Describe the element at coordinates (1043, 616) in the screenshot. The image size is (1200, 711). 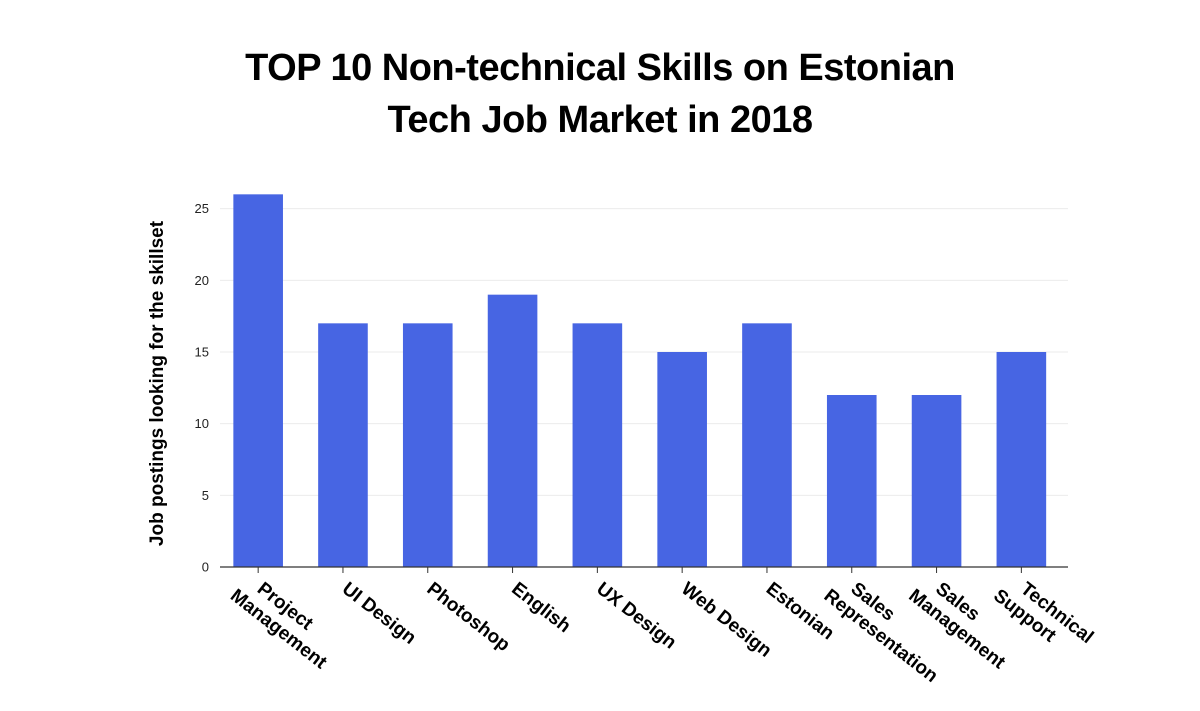
I see `x-tick-label: TechnicalSupport` at that location.